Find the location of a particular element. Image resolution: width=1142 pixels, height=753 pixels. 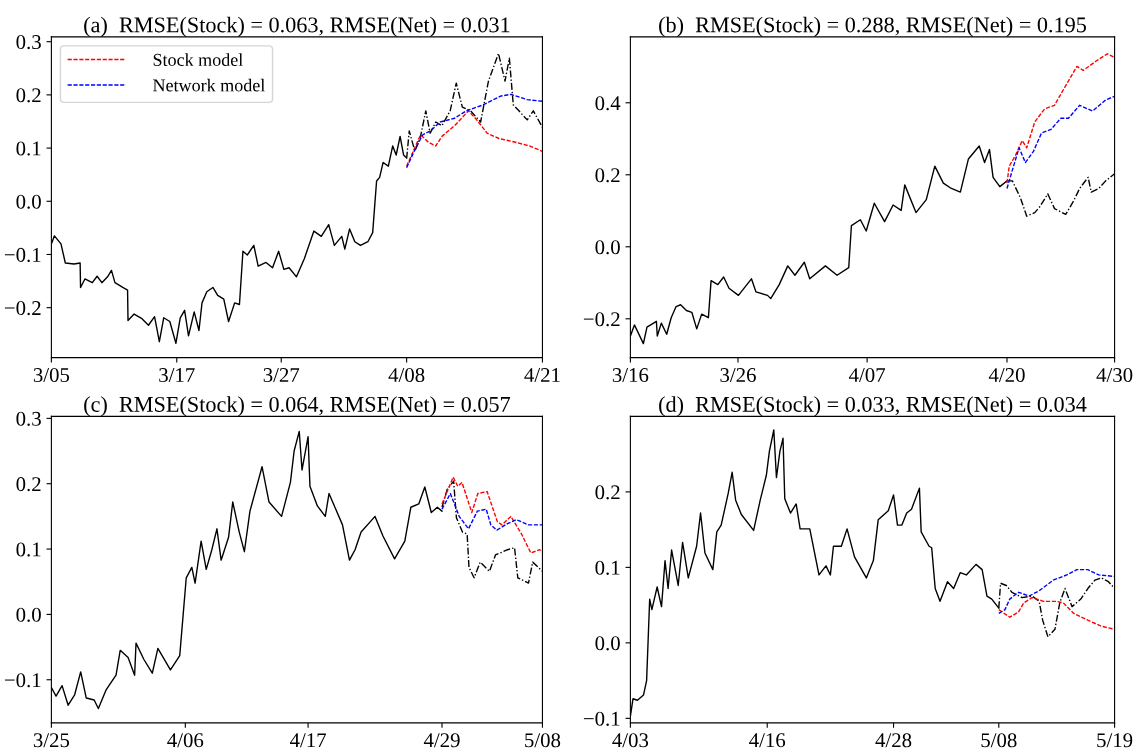

x-tick-label: 4/16 is located at coordinates (767, 740).